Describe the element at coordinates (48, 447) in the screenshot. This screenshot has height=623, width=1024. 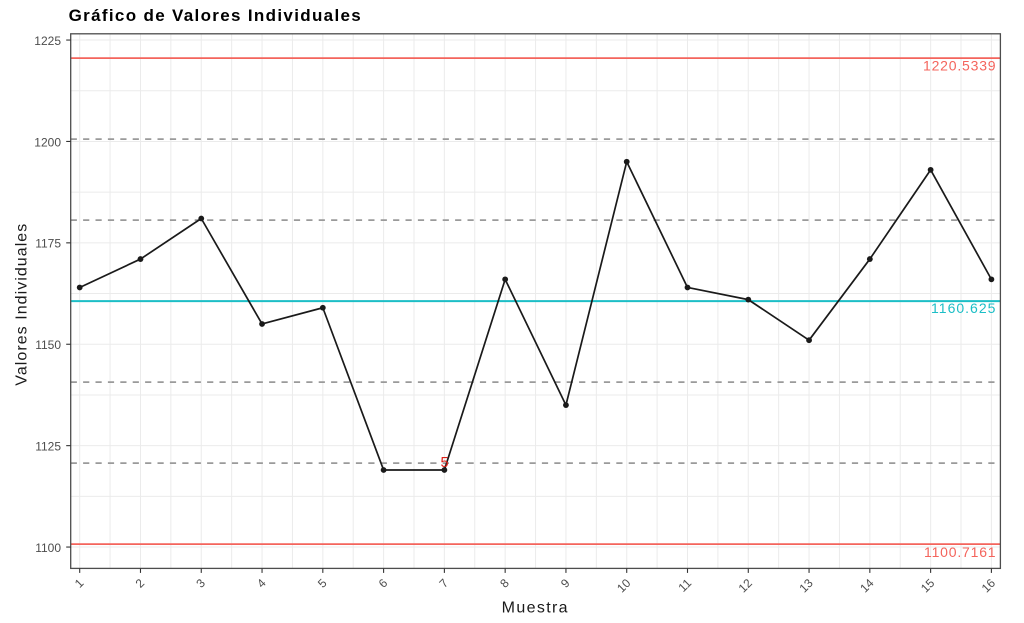
I see `svg-text: 1125` at that location.